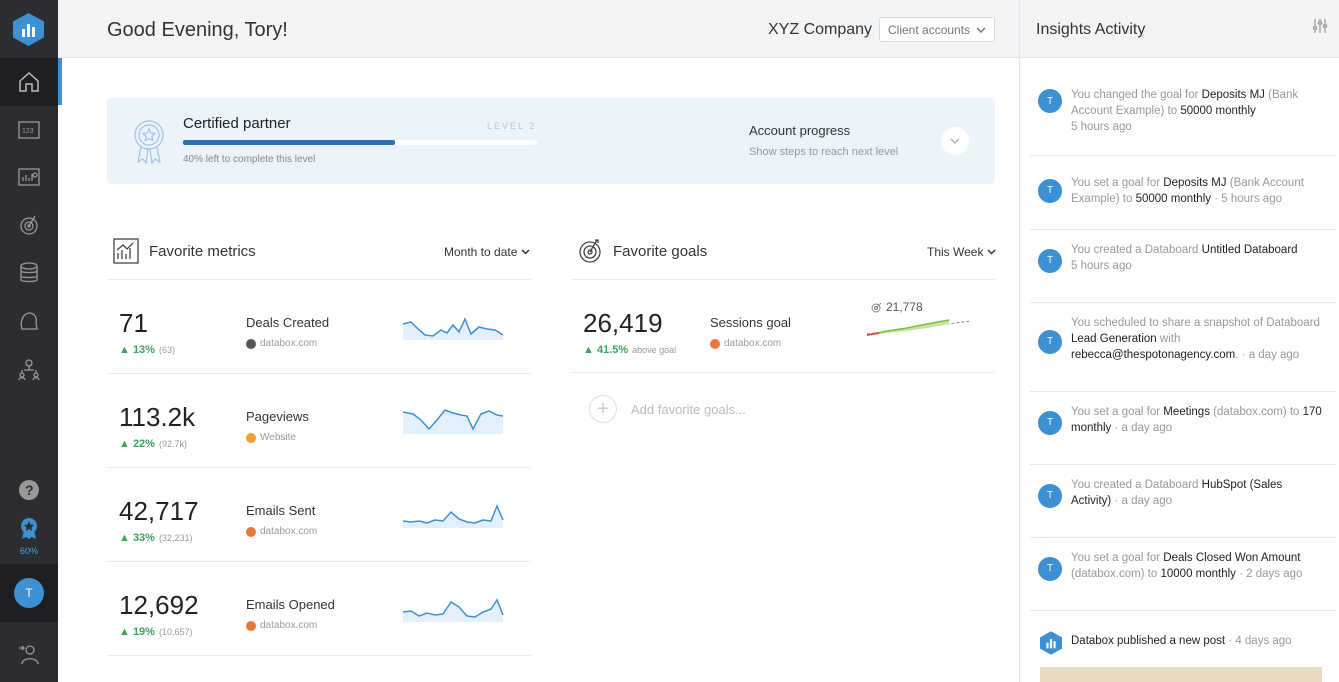 This screenshot has height=682, width=1339. Describe the element at coordinates (753, 343) in the screenshot. I see `goal-source-label: databox.com` at that location.